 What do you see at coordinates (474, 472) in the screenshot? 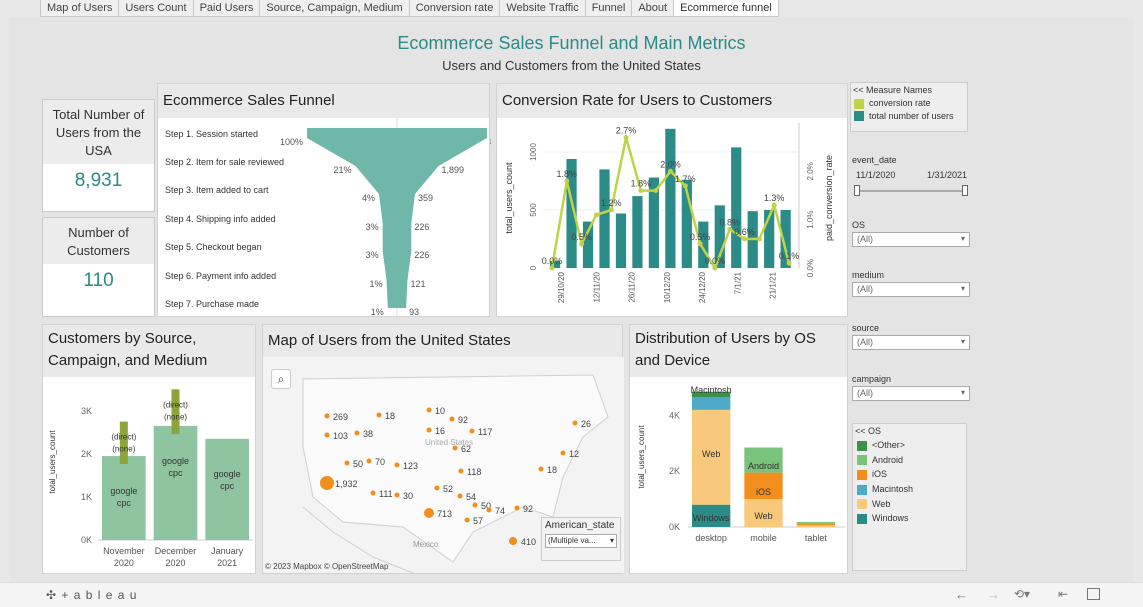
I see `state-count-label: 118` at bounding box center [474, 472].